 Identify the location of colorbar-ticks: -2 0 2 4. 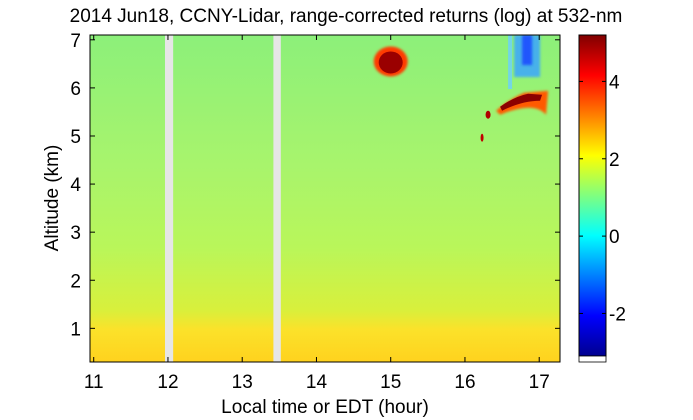
(602, 198).